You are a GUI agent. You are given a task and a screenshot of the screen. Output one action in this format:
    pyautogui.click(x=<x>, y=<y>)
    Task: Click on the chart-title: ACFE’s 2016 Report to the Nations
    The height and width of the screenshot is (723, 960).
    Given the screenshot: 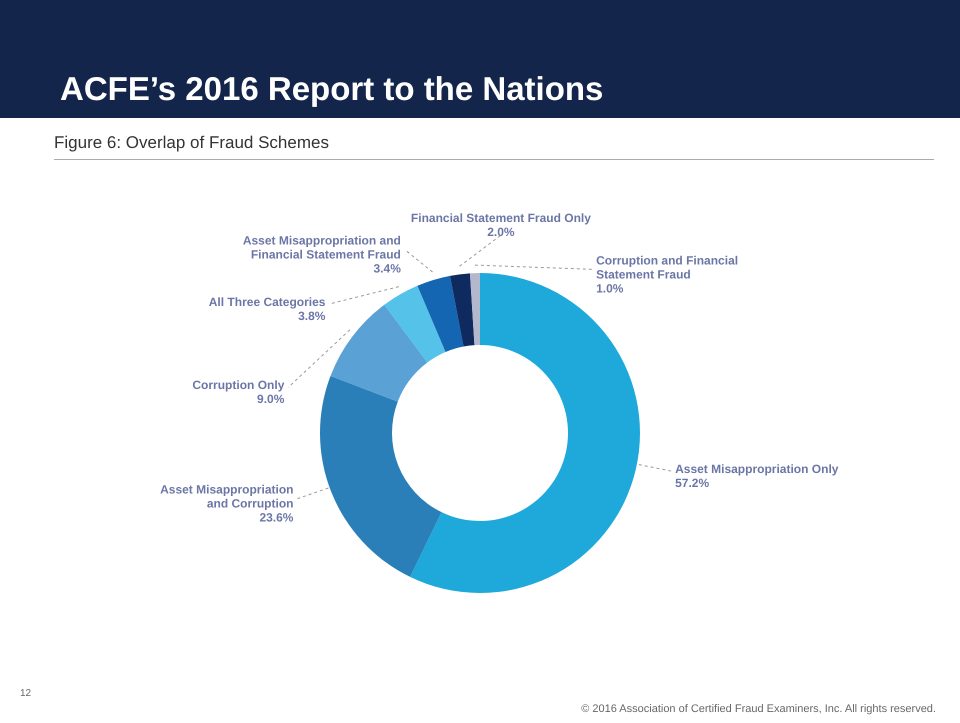 What is the action you would take?
    pyautogui.click(x=332, y=89)
    